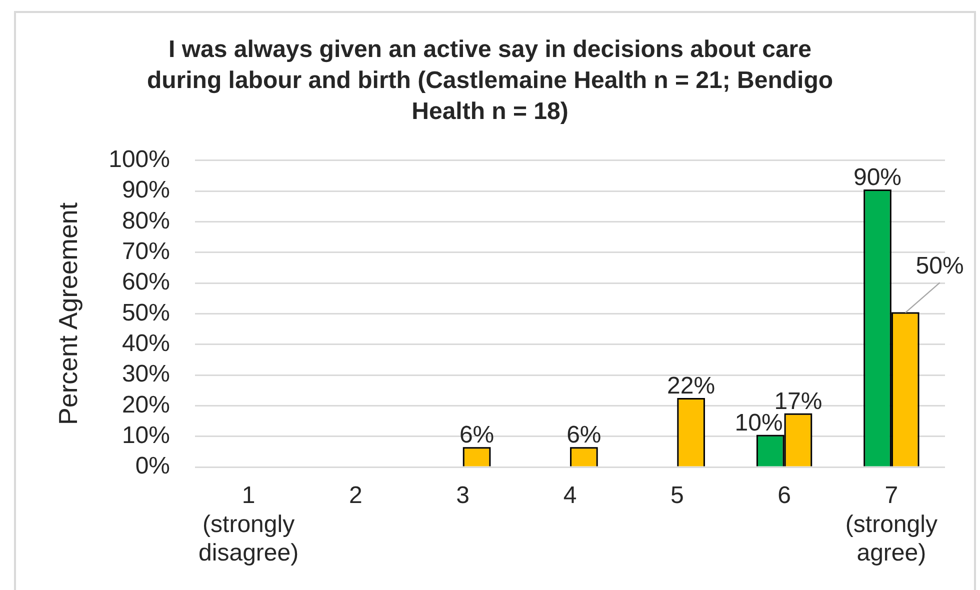  I want to click on x-tick-label: 7 (strongly agree), so click(891, 524).